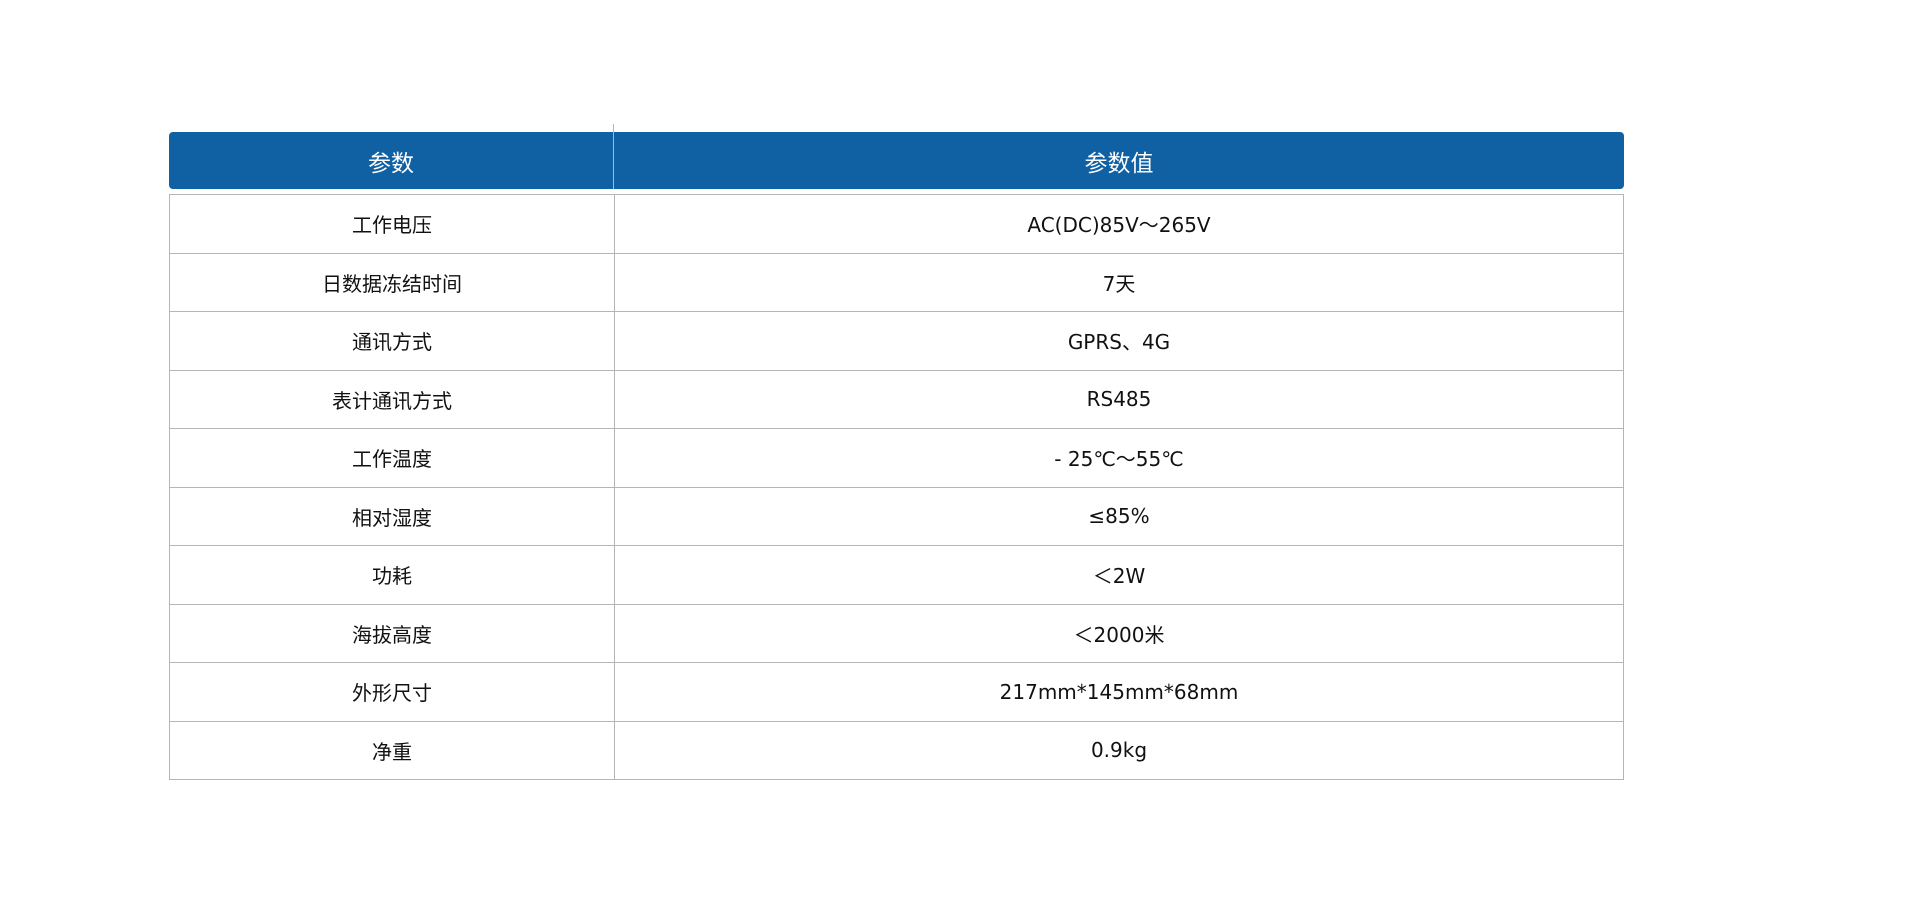  What do you see at coordinates (613, 129) in the screenshot?
I see `column-divider` at bounding box center [613, 129].